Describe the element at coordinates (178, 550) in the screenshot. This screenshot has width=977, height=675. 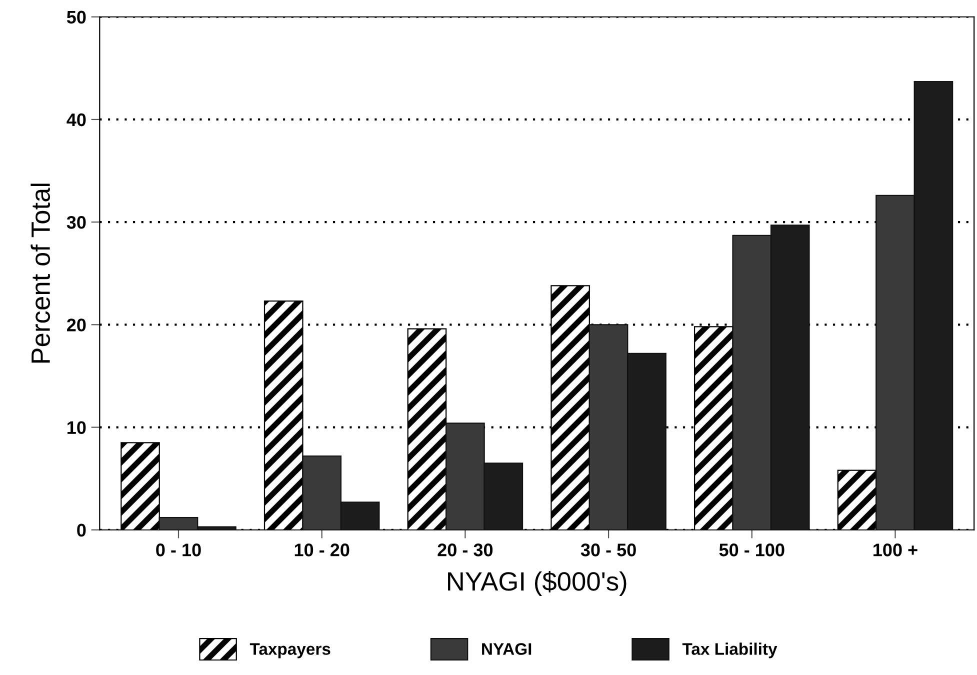
I see `x-tick-label: 0 - 10` at that location.